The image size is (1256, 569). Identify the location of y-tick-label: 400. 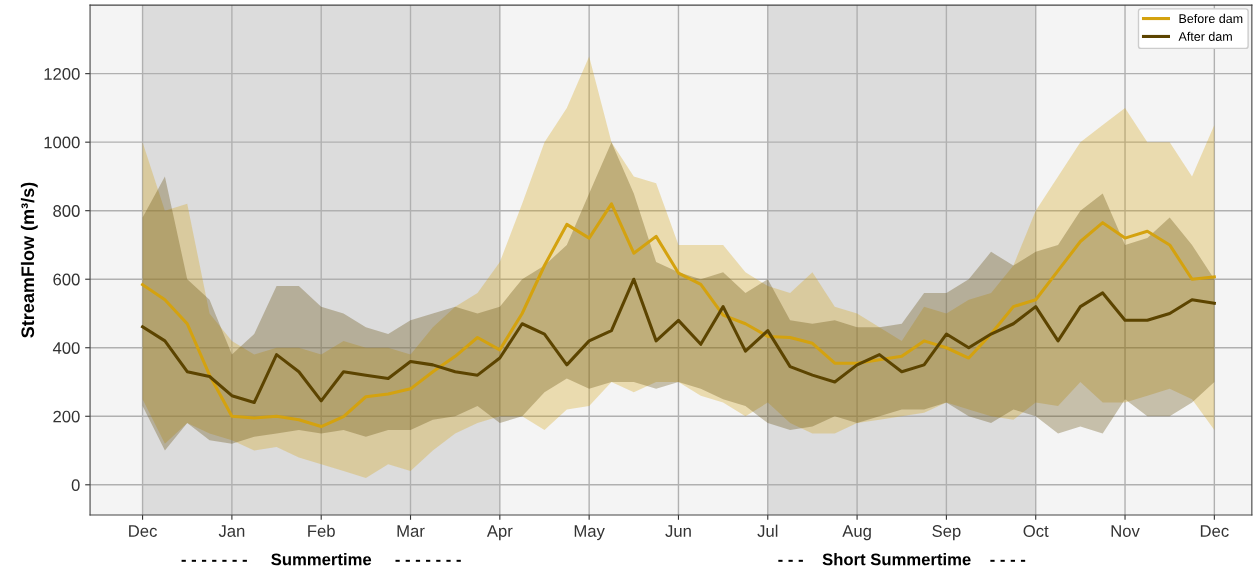
(66, 348).